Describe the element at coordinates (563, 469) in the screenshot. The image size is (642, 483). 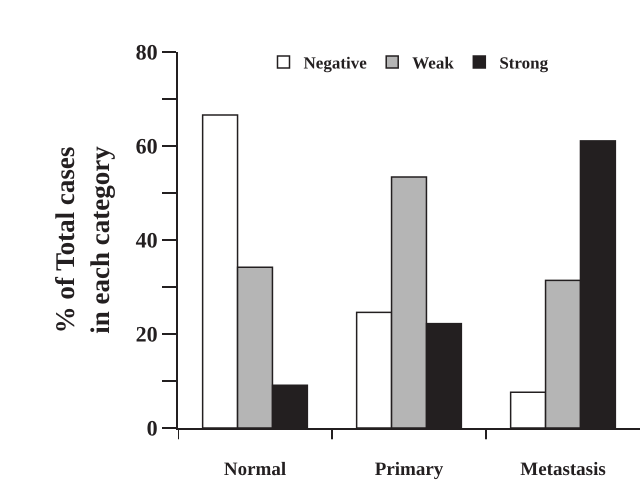
I see `x-tick-label: Metastasis` at that location.